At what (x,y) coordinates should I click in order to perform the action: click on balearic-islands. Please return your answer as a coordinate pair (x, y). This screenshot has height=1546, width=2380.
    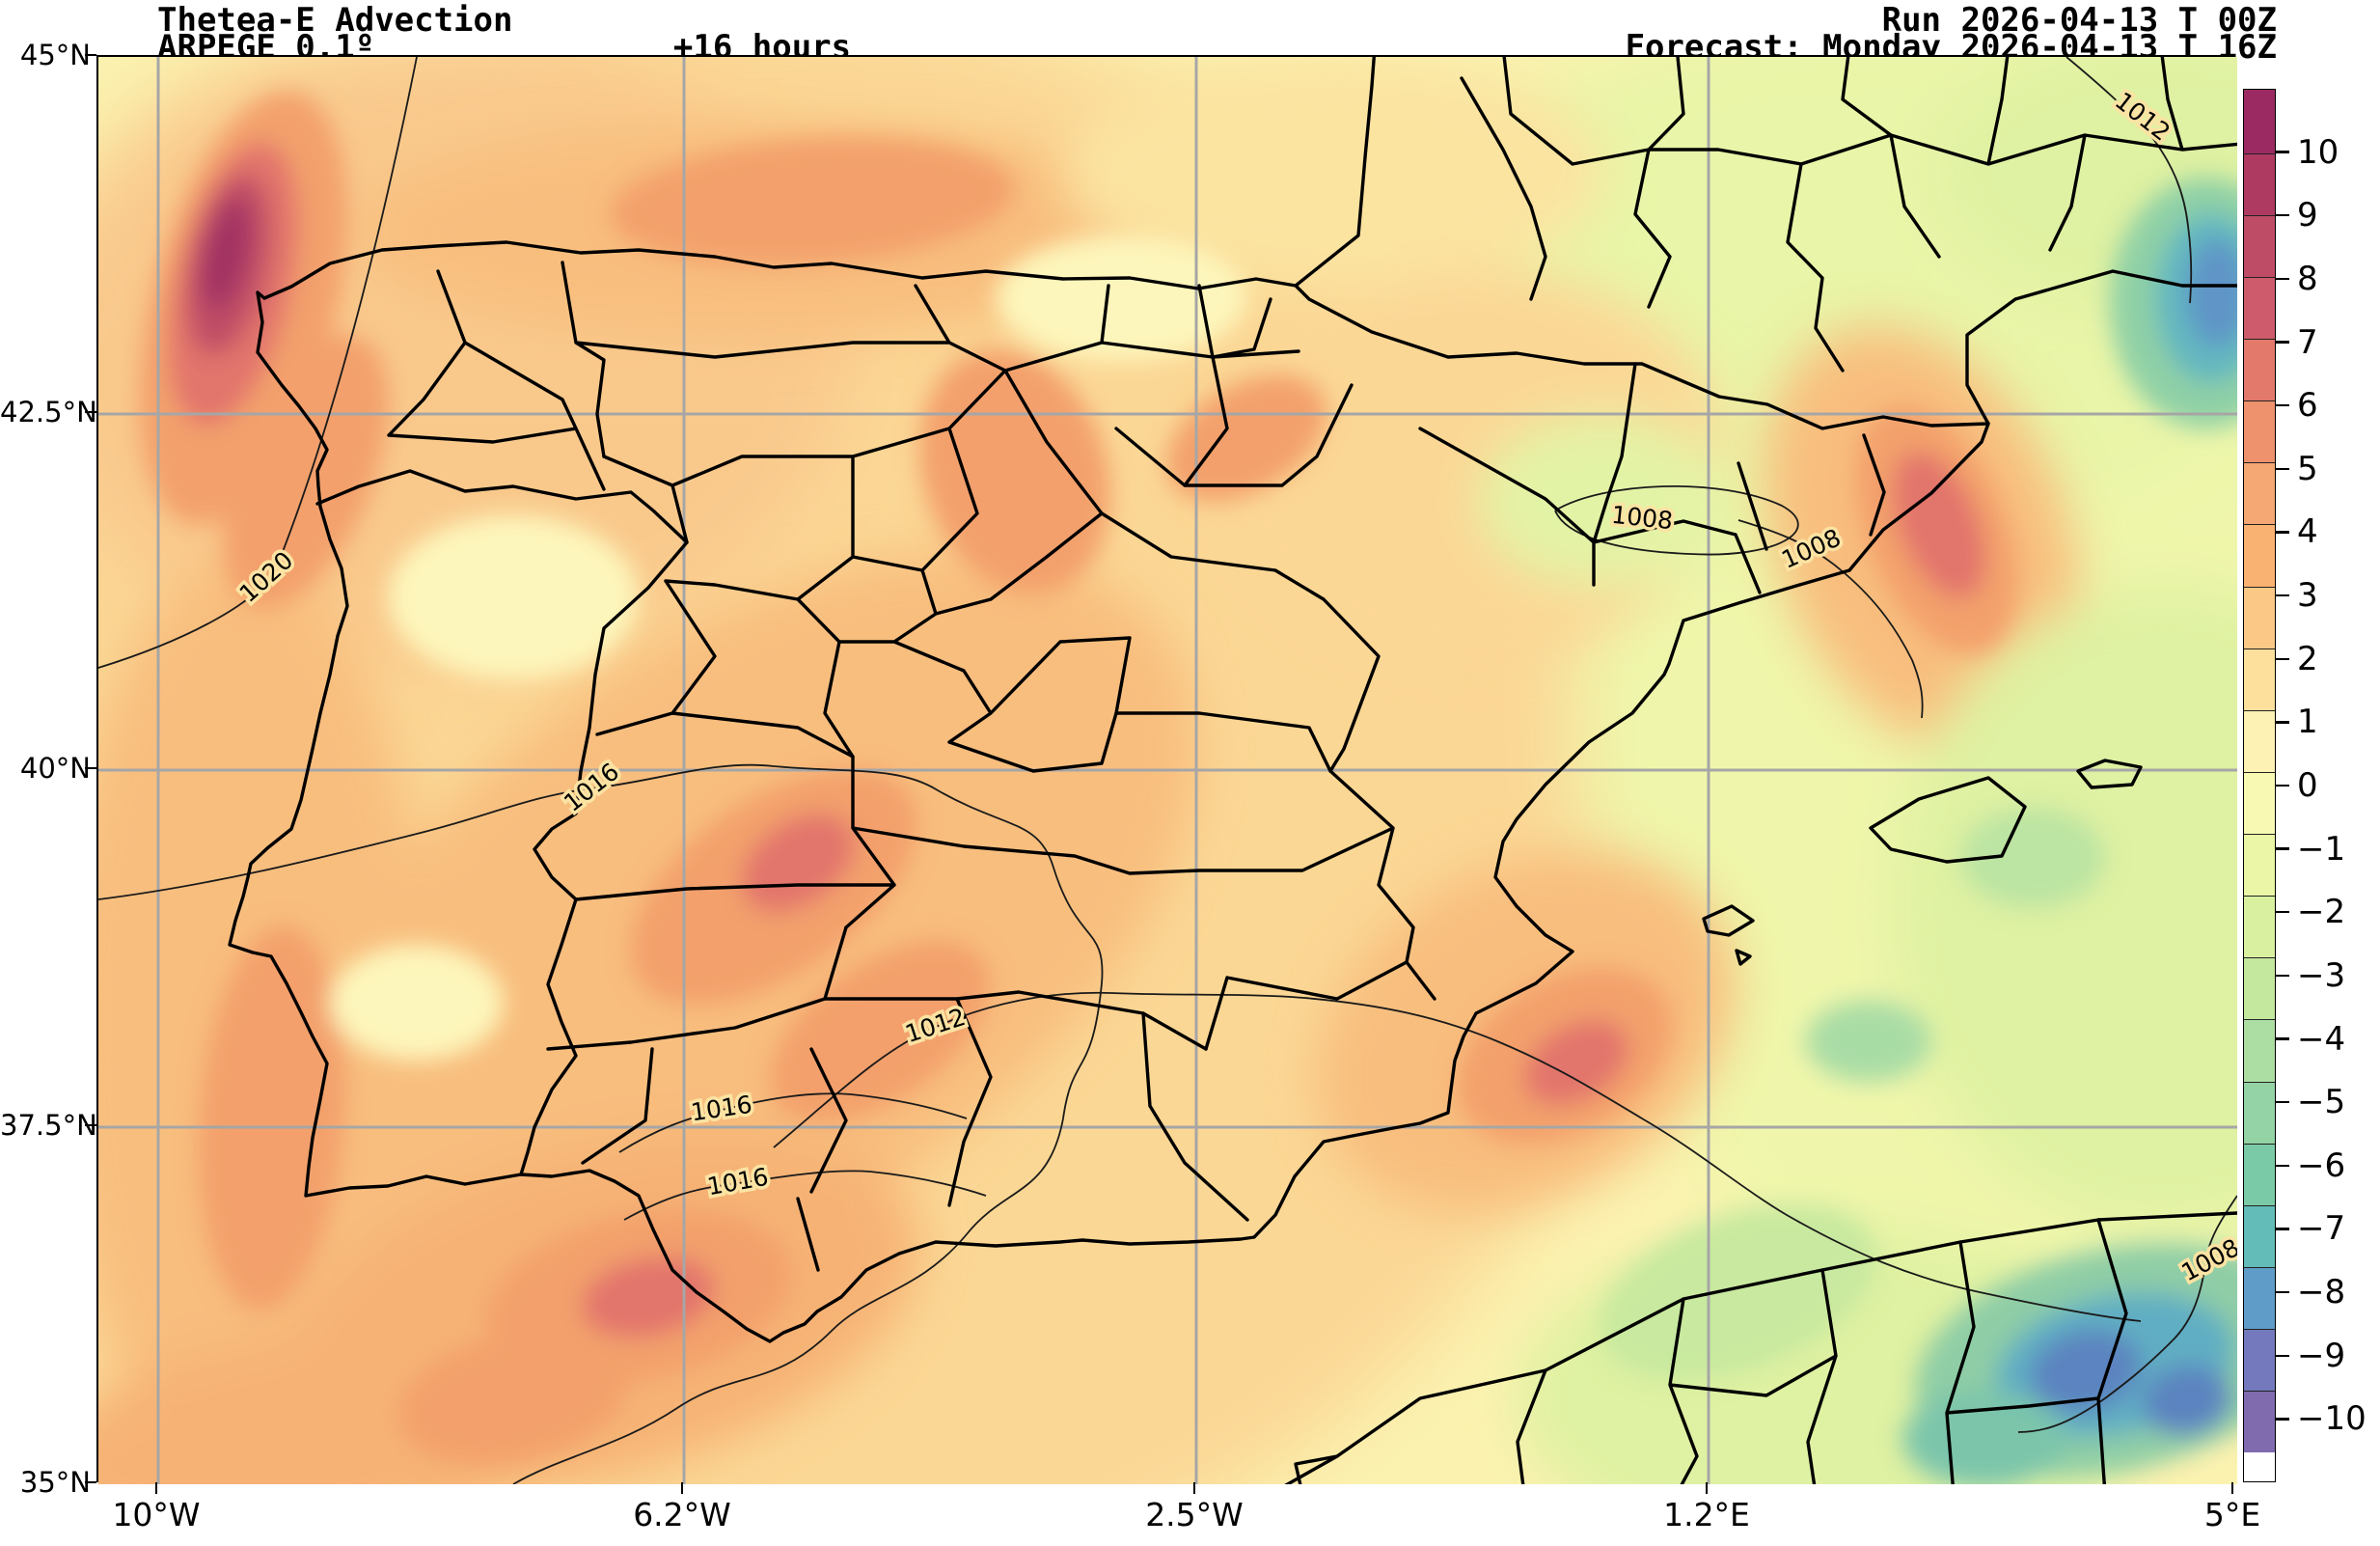
    Looking at the image, I should click on (1923, 863).